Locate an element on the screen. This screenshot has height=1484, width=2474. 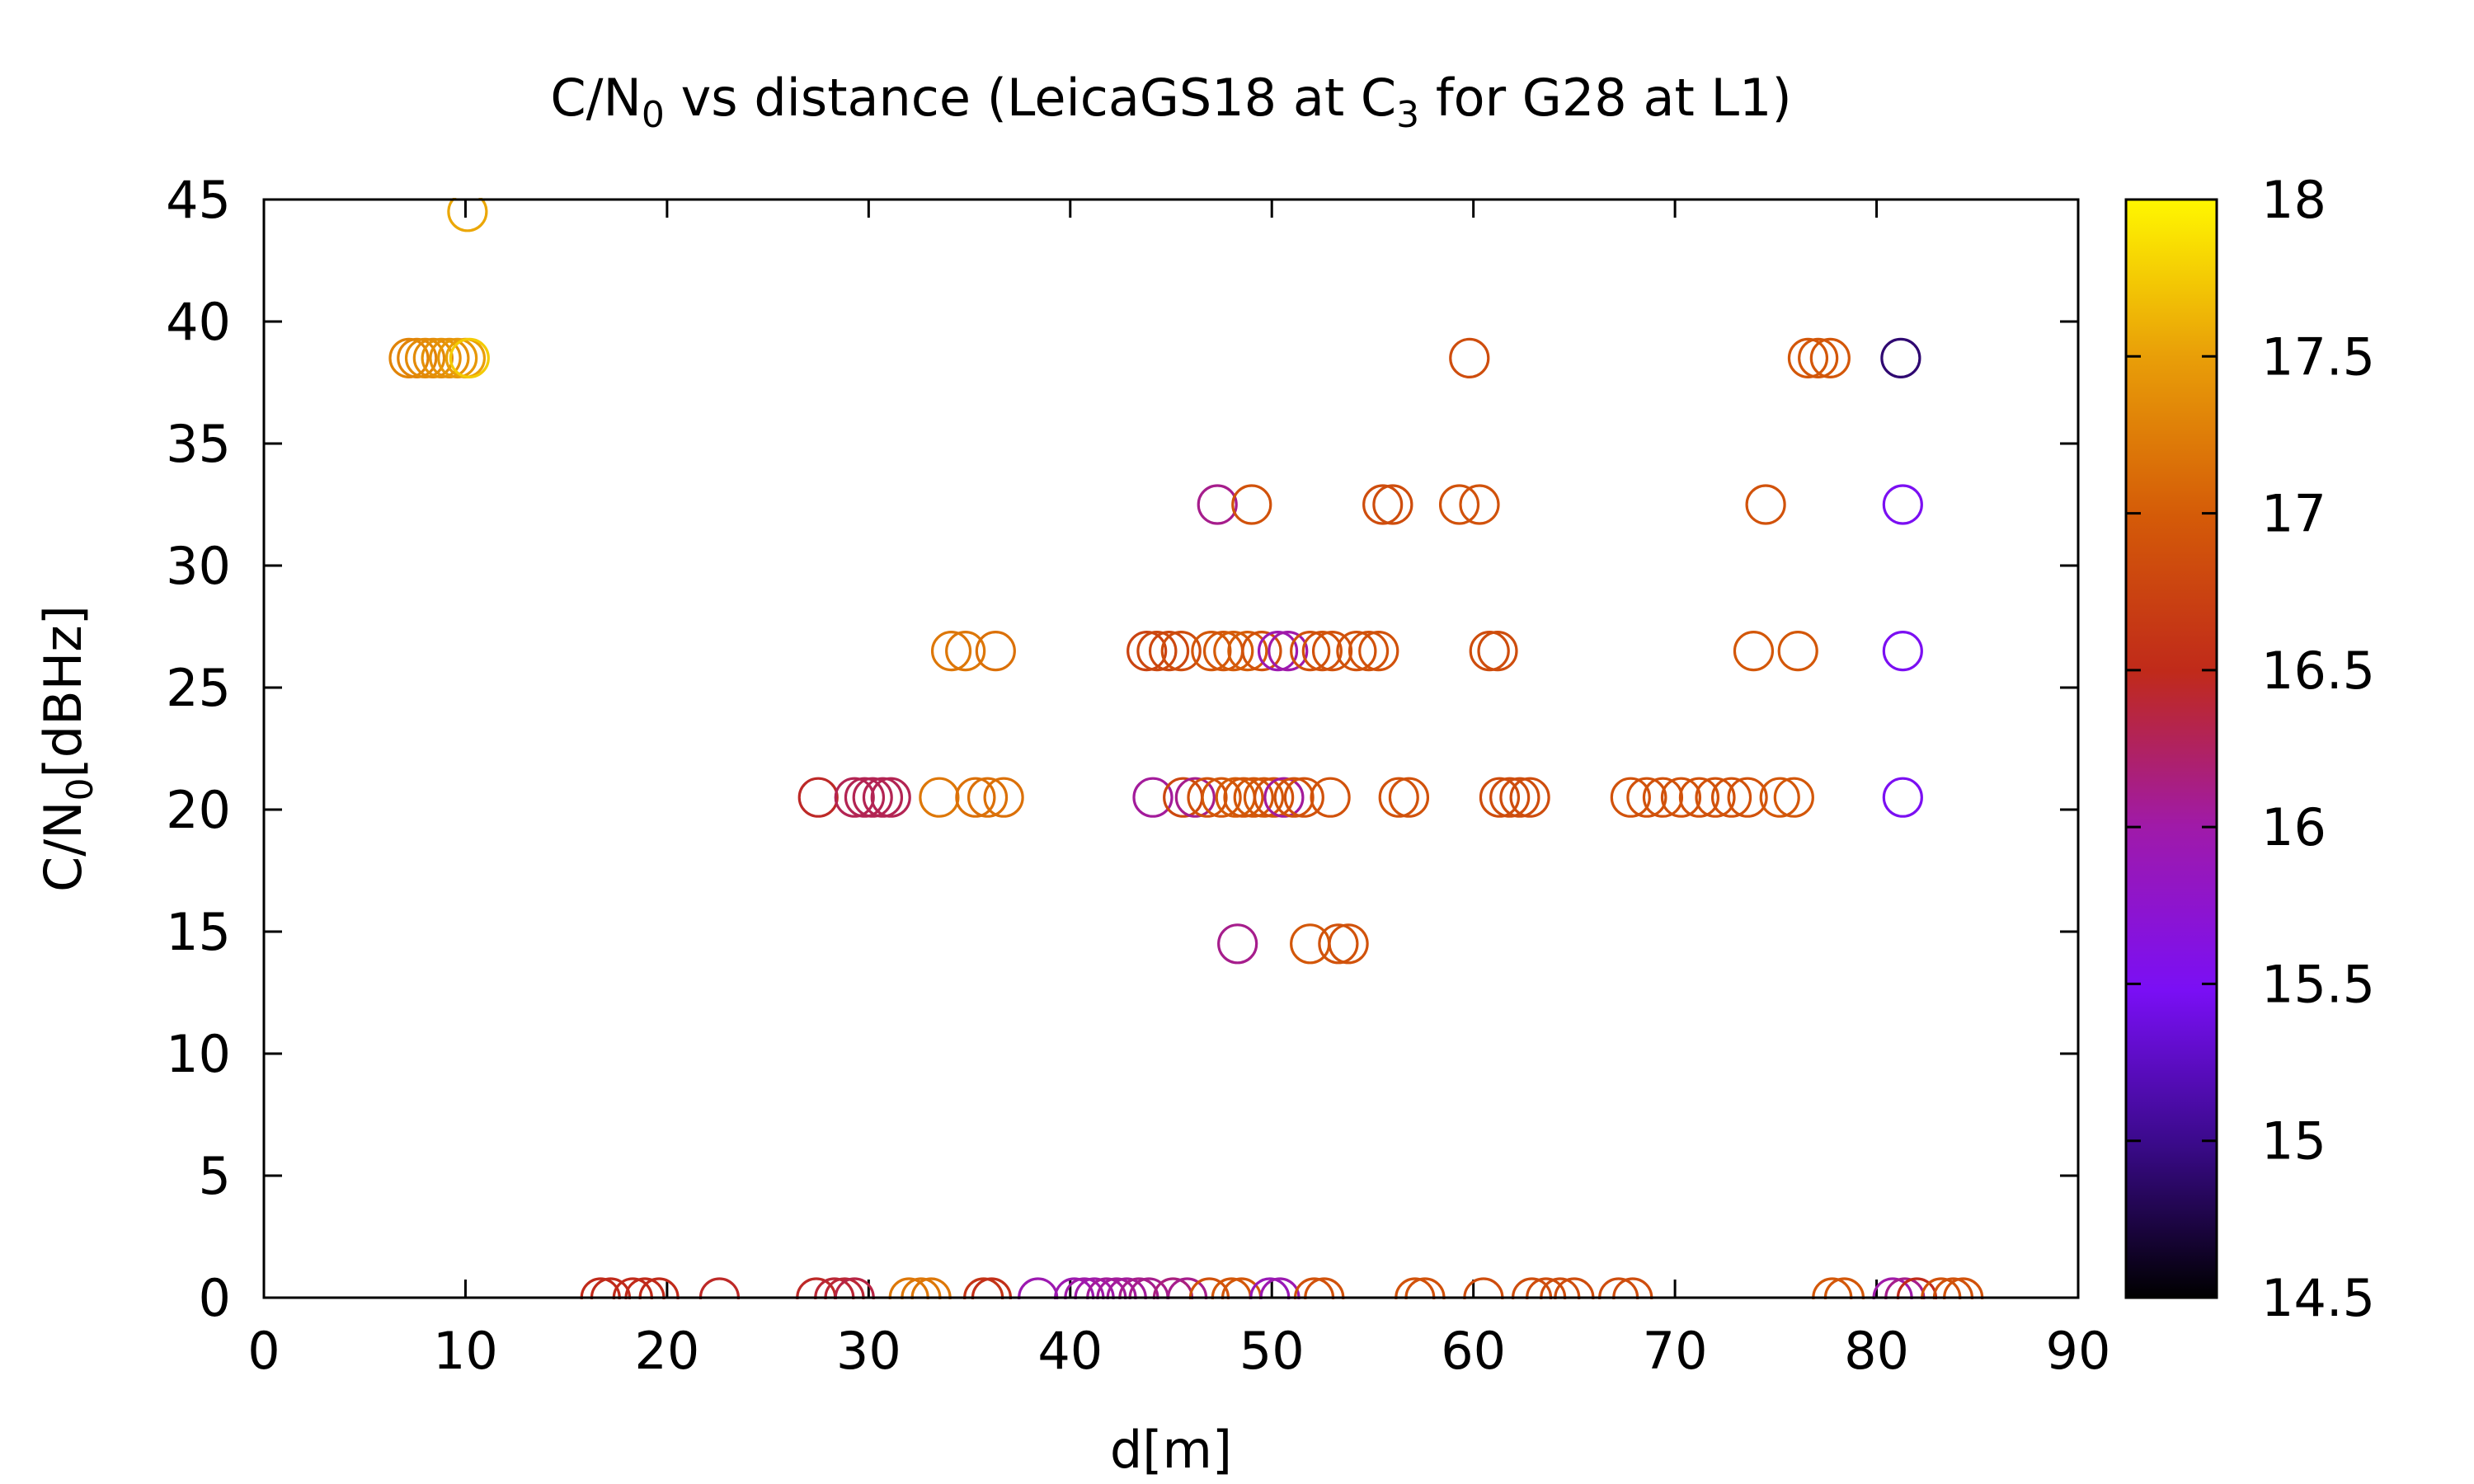
y-tick-label: 25 is located at coordinates (198, 688).